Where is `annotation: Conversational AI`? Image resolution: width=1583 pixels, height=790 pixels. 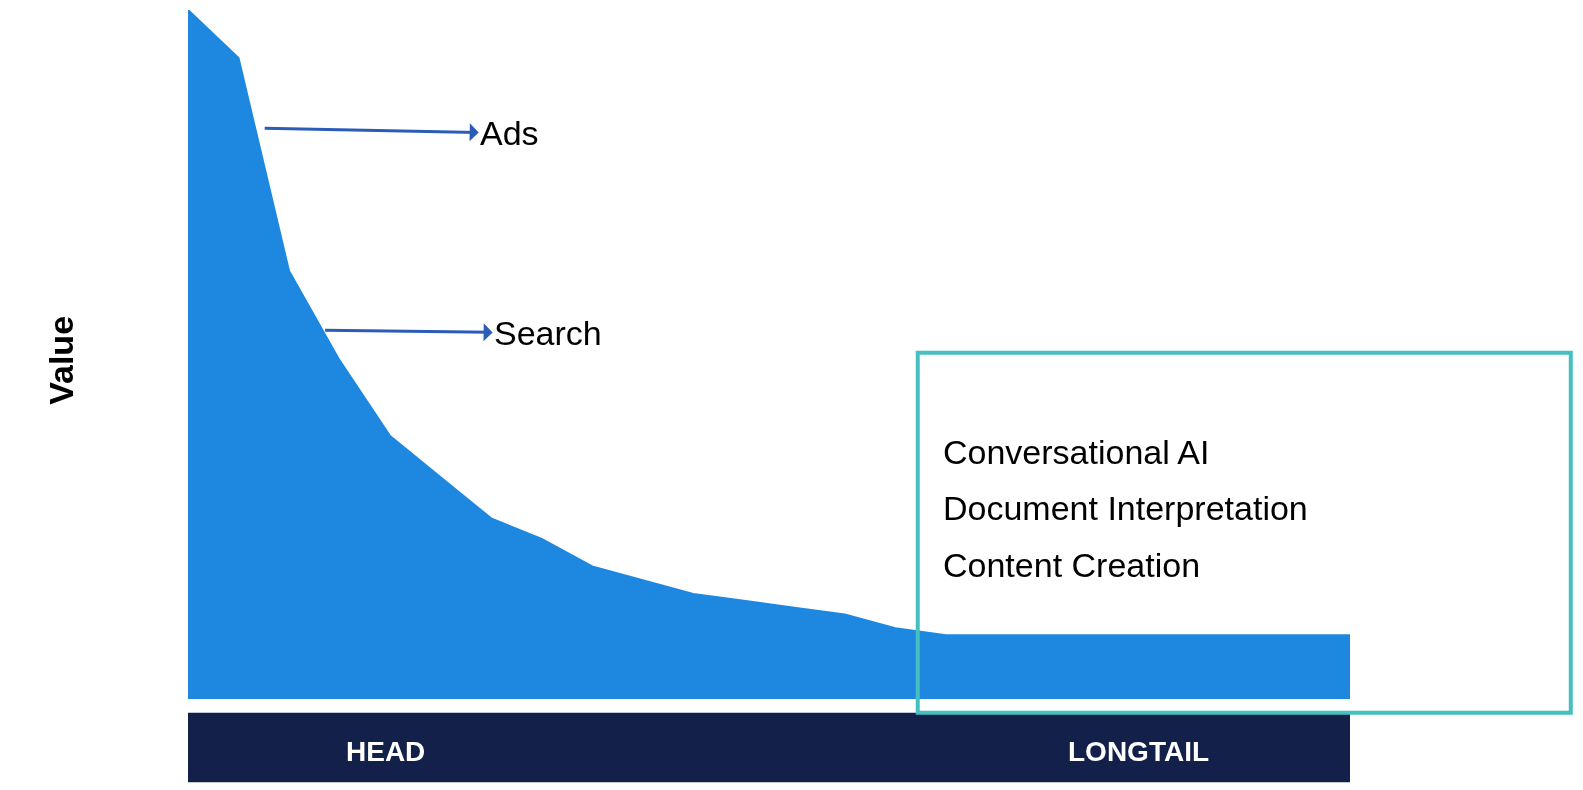 annotation: Conversational AI is located at coordinates (1076, 452).